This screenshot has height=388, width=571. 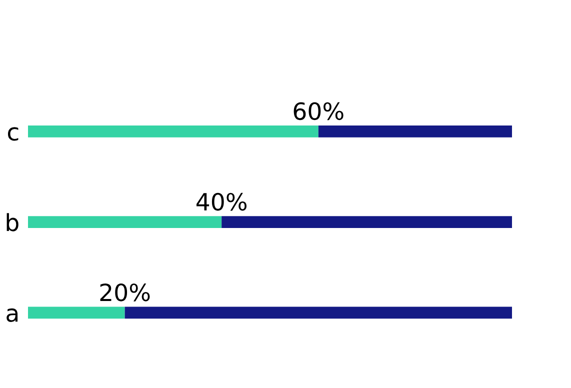 What do you see at coordinates (12, 222) in the screenshot?
I see `y-tick-label: b` at bounding box center [12, 222].